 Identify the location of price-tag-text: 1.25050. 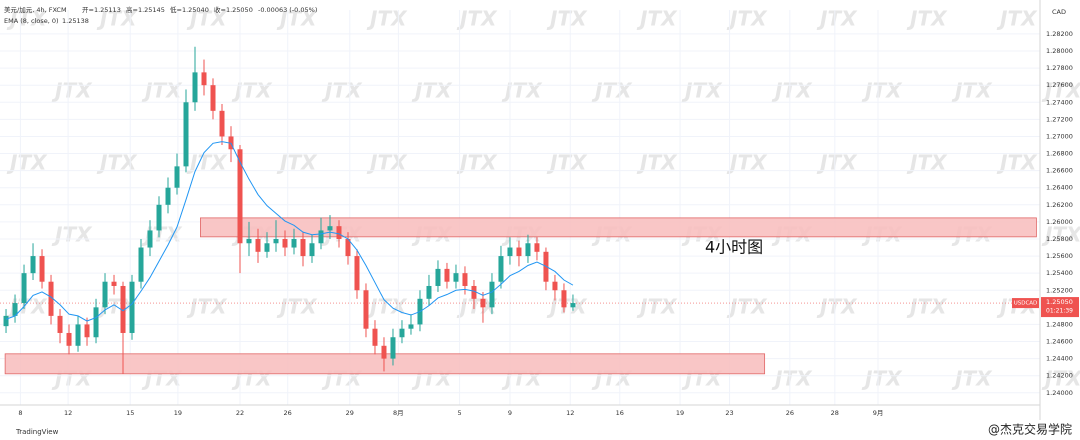
(1059, 302).